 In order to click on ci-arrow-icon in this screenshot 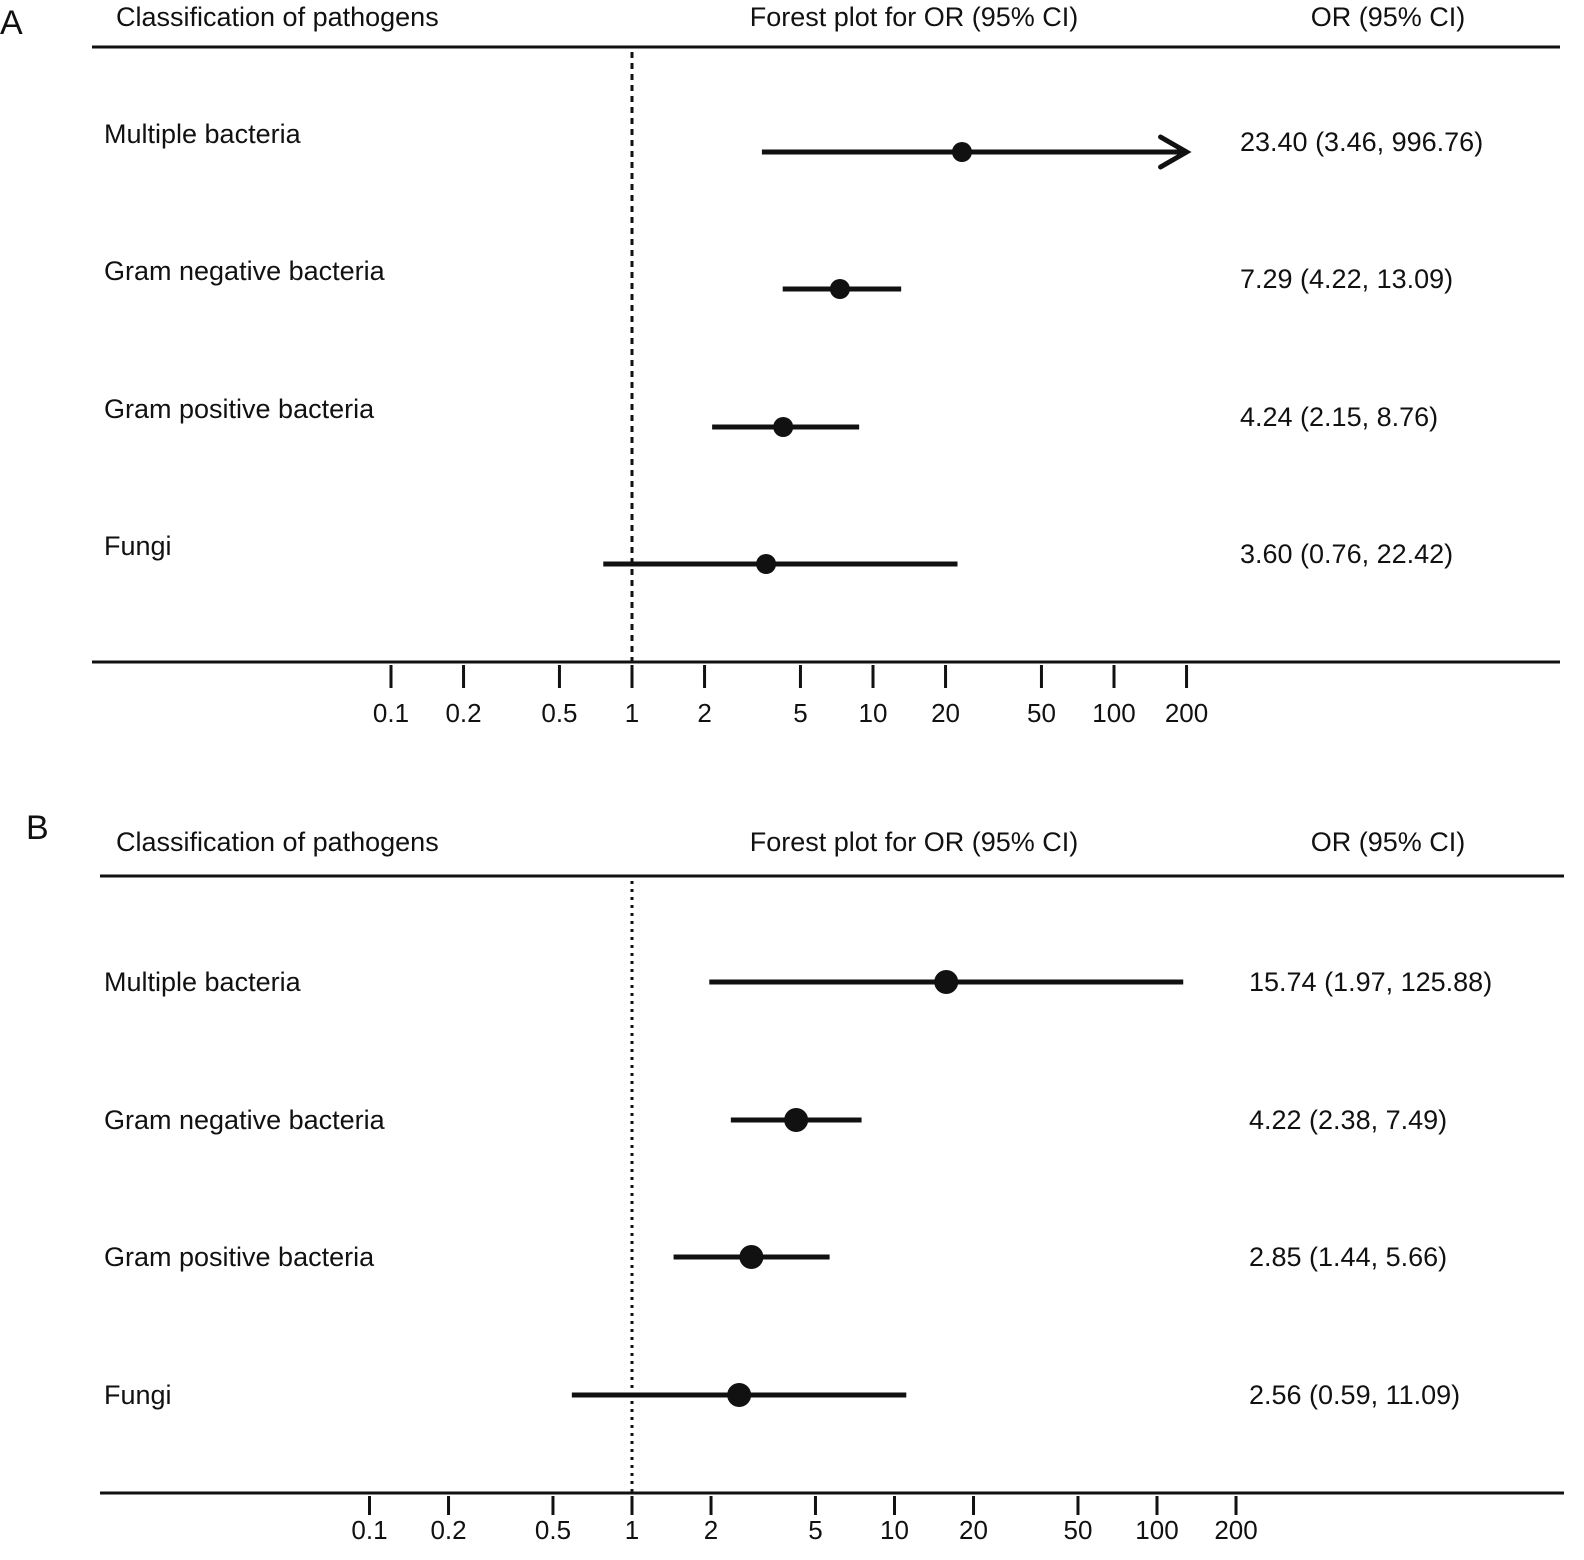, I will do `click(1175, 152)`.